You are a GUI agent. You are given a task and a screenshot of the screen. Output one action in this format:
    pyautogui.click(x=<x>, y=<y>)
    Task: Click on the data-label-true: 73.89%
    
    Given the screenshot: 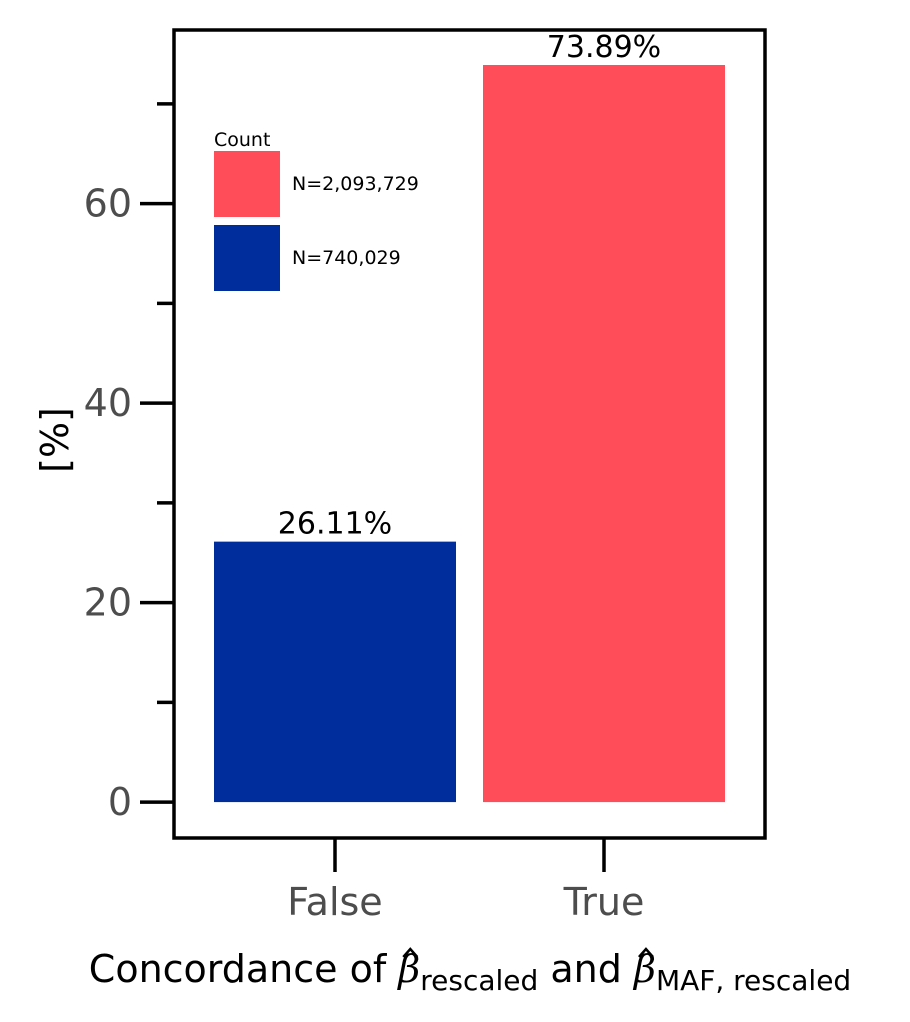 What is the action you would take?
    pyautogui.click(x=604, y=47)
    